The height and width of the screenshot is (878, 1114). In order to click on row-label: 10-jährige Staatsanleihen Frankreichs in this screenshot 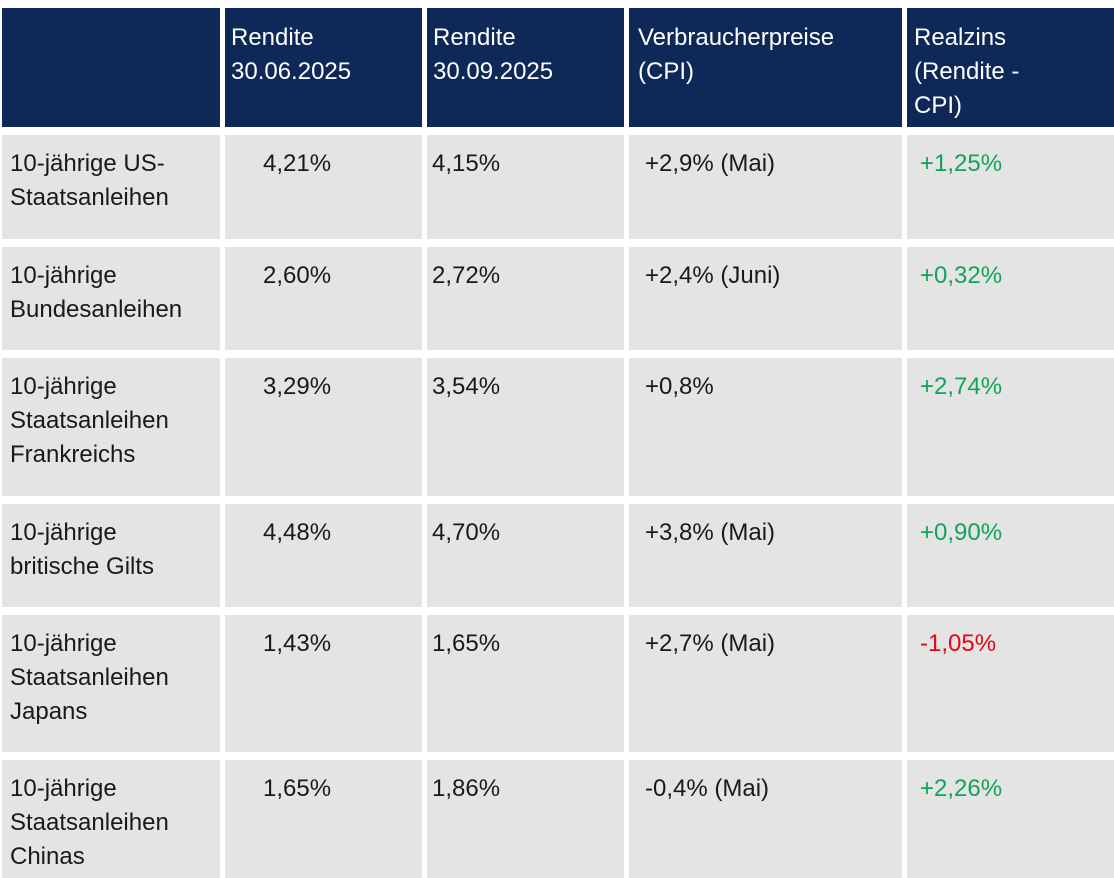, I will do `click(111, 427)`.